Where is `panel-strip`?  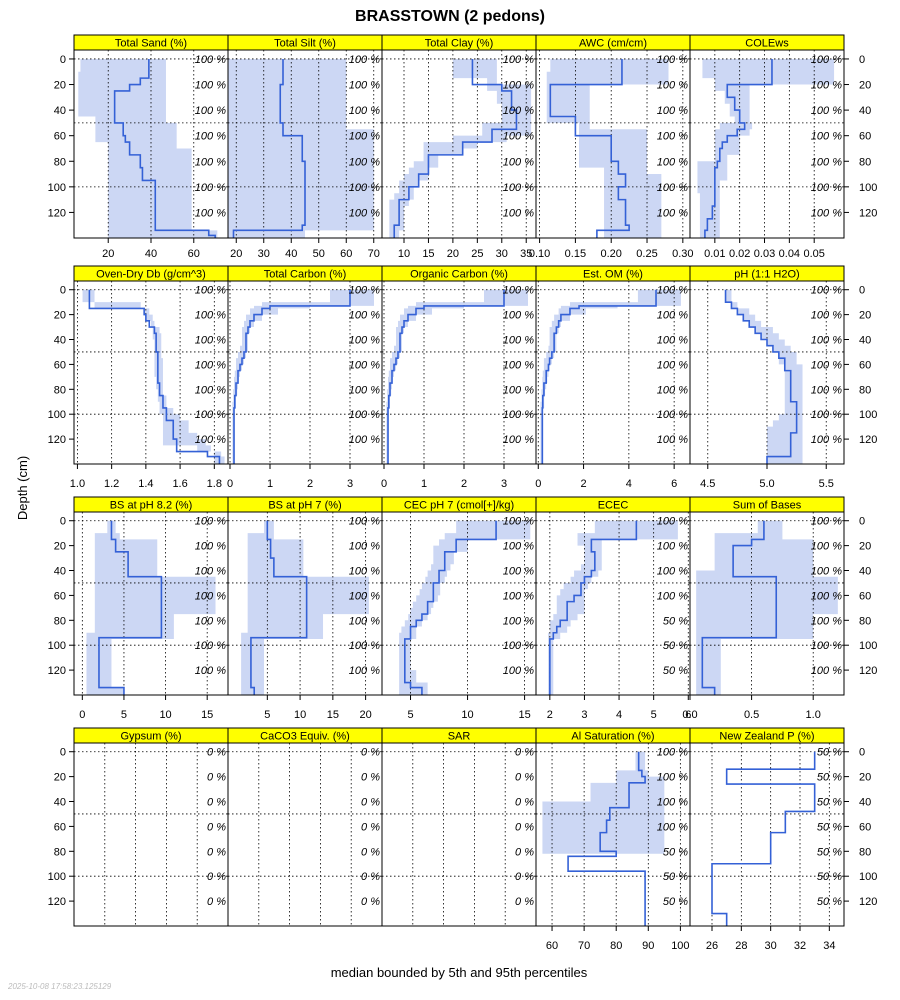
panel-strip is located at coordinates (767, 273).